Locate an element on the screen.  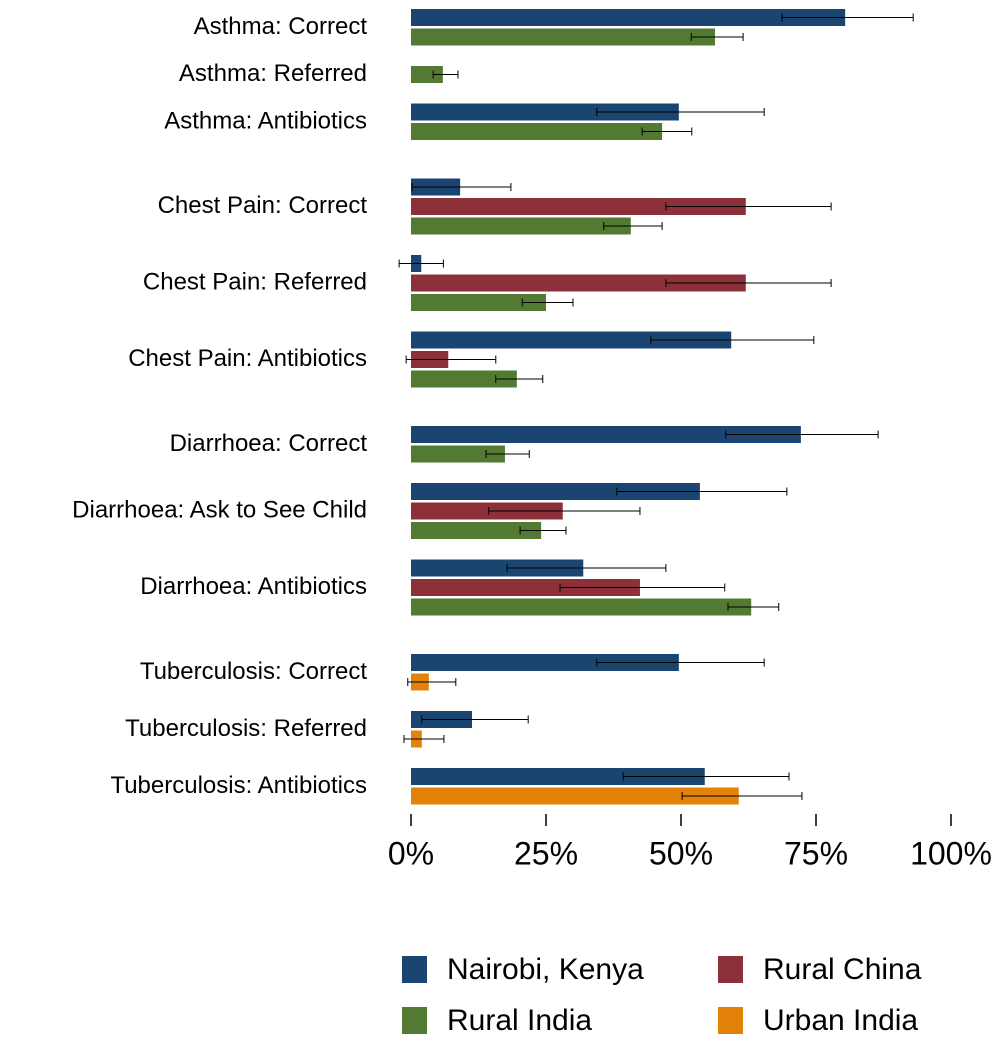
x-tick-label: 50% is located at coordinates (681, 853).